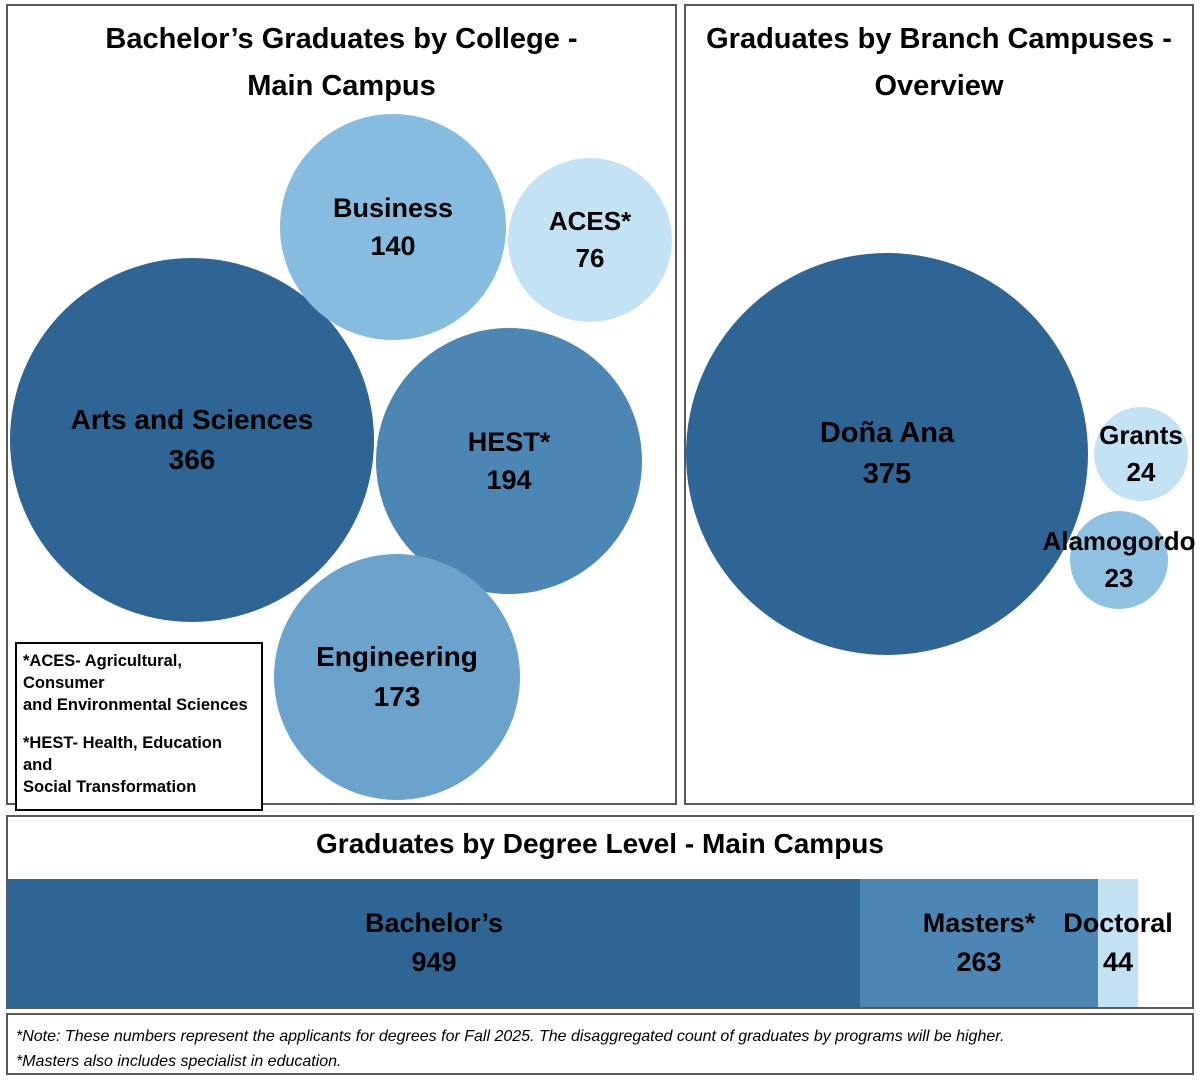 The image size is (1200, 1081). Describe the element at coordinates (393, 227) in the screenshot. I see `bubble-business: Business 140` at that location.